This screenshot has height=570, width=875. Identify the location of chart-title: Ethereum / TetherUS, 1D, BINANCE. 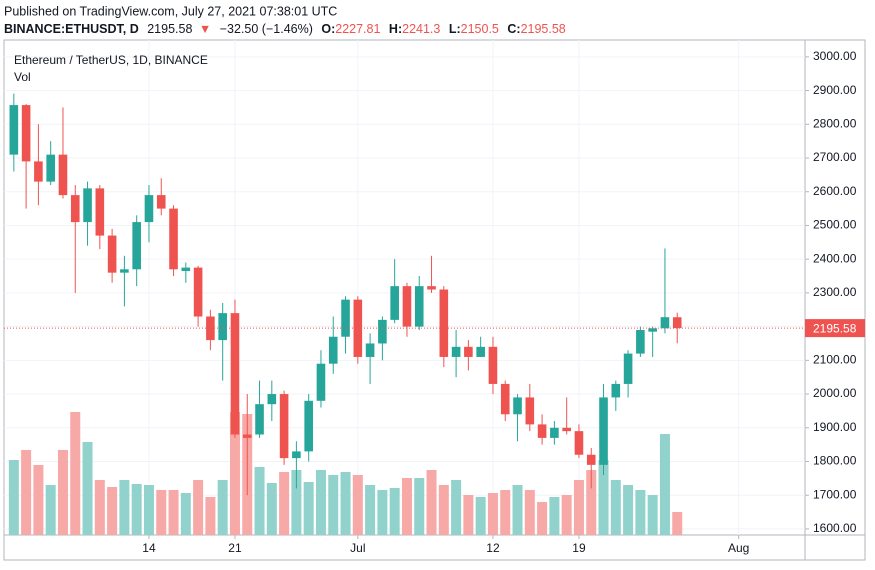
(111, 60).